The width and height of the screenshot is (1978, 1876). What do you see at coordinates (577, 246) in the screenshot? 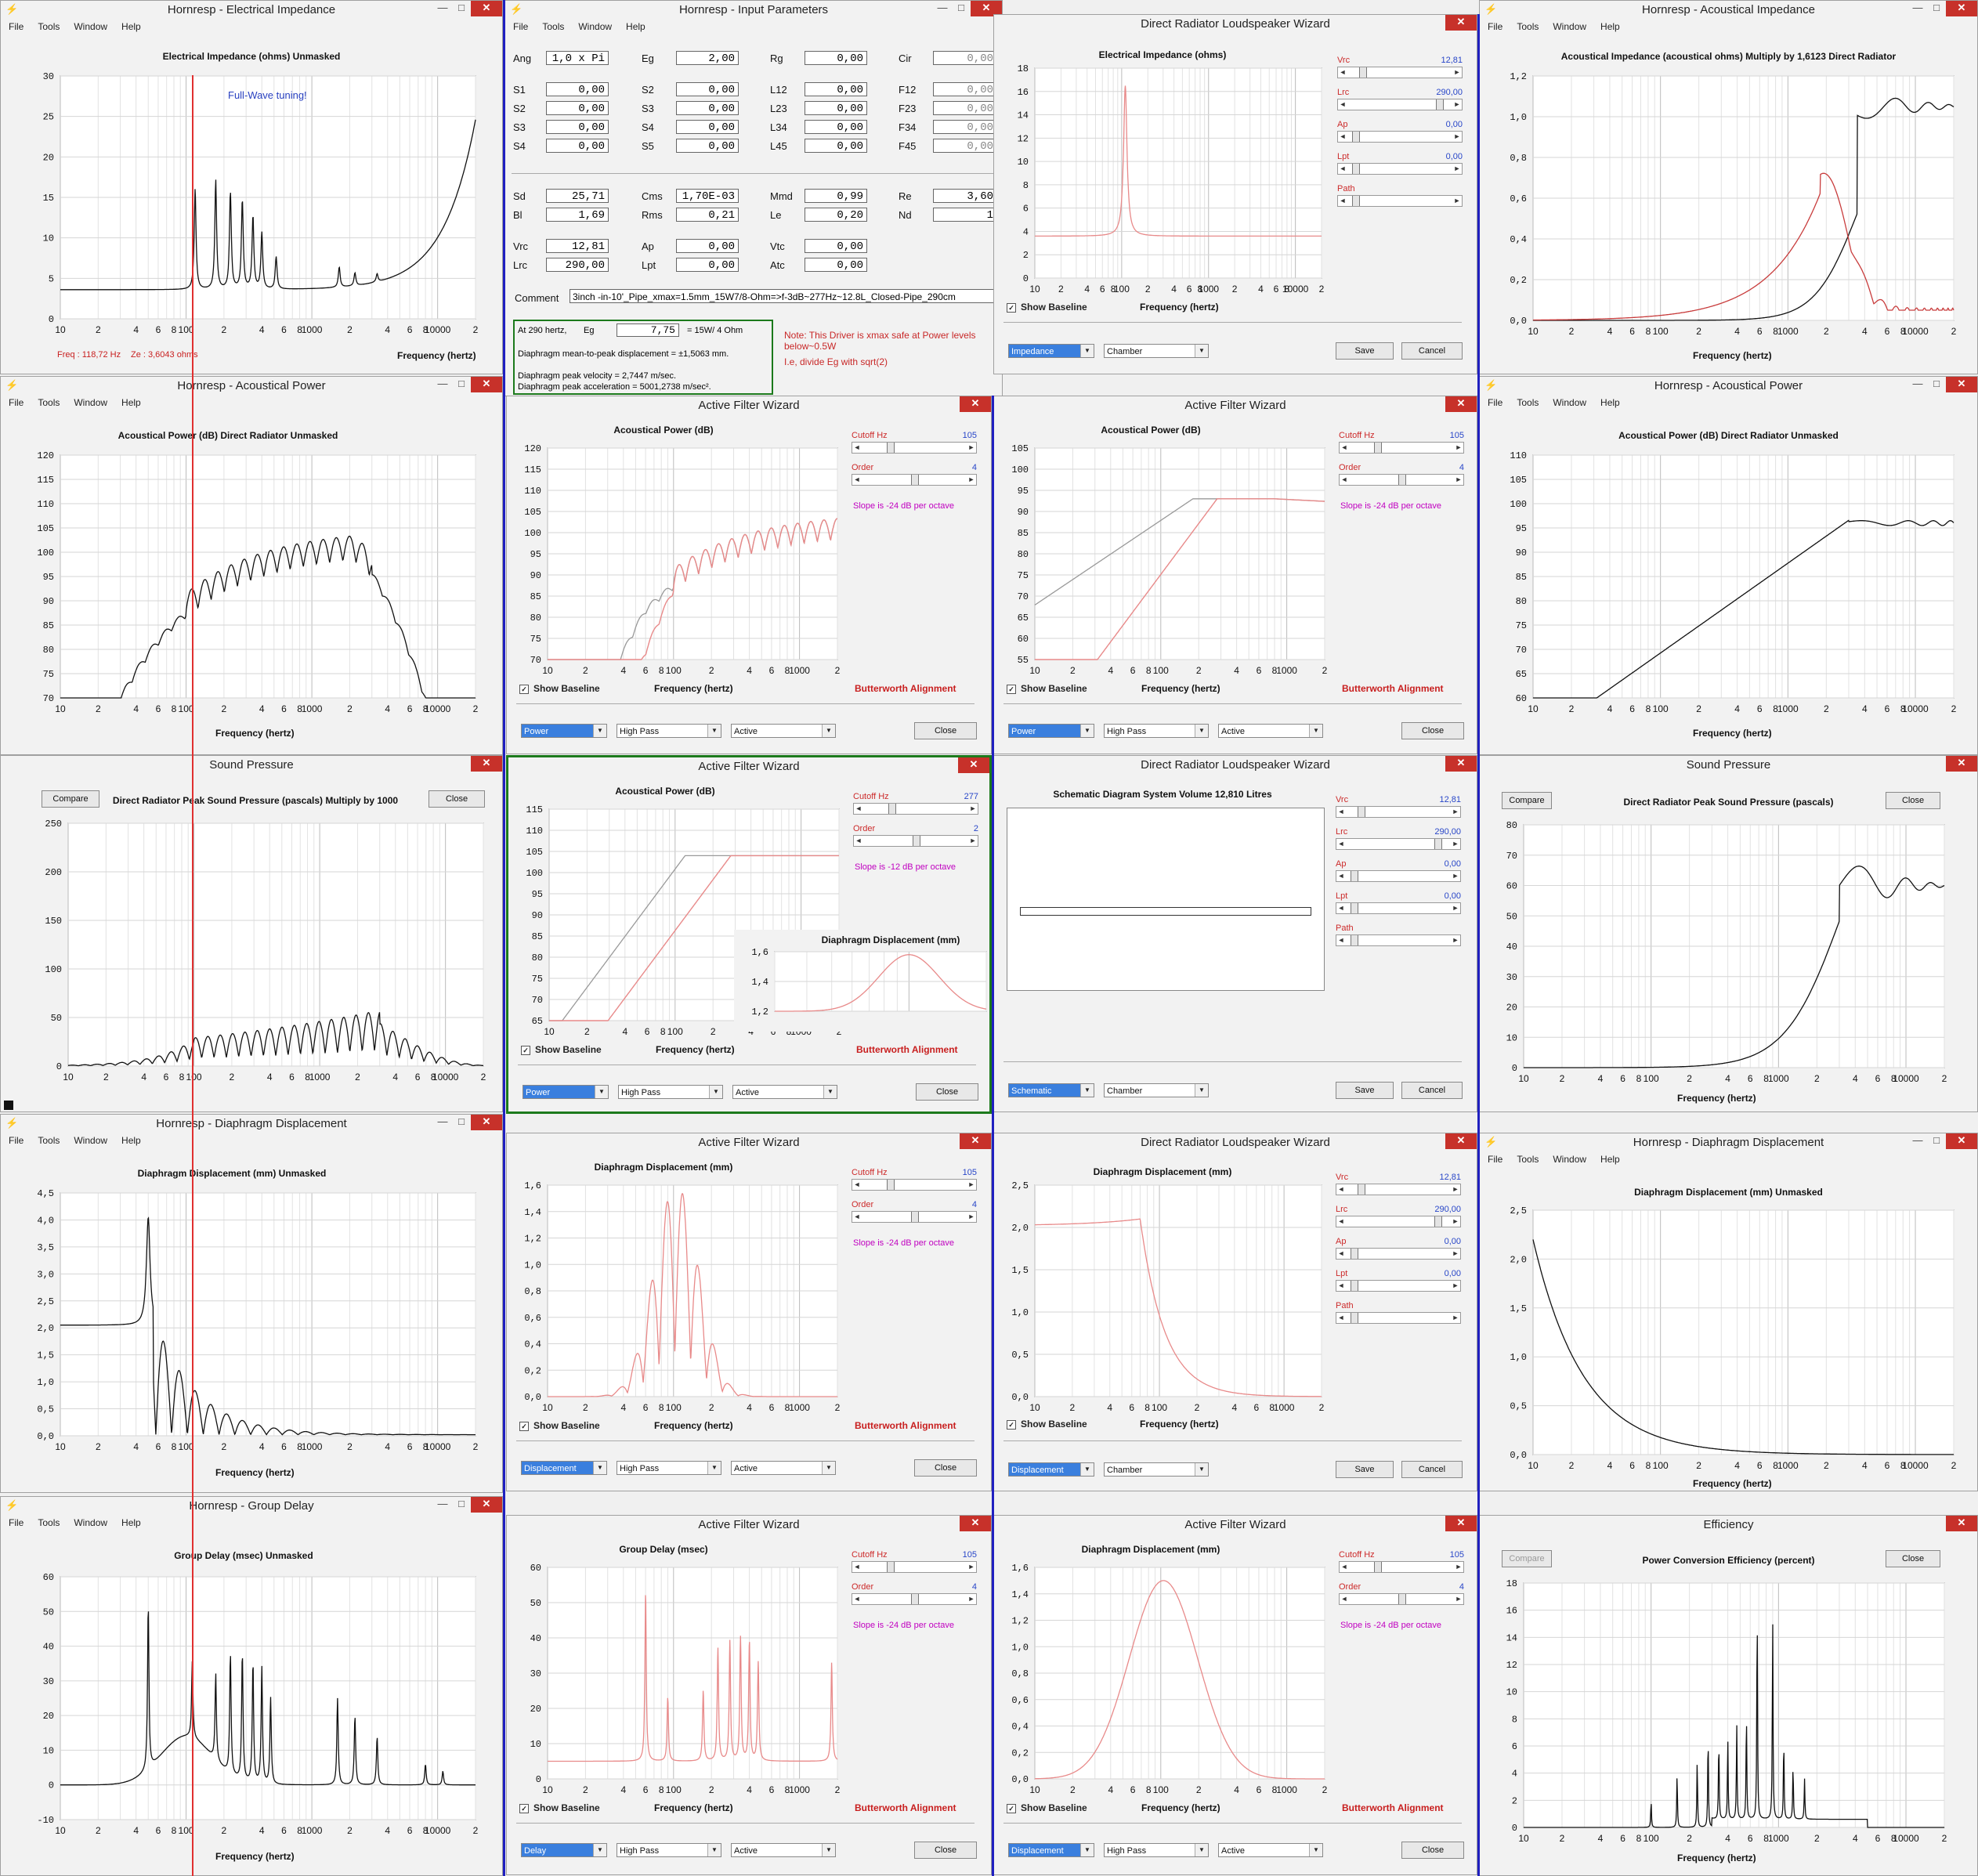
I see `param-field: 12,81` at bounding box center [577, 246].